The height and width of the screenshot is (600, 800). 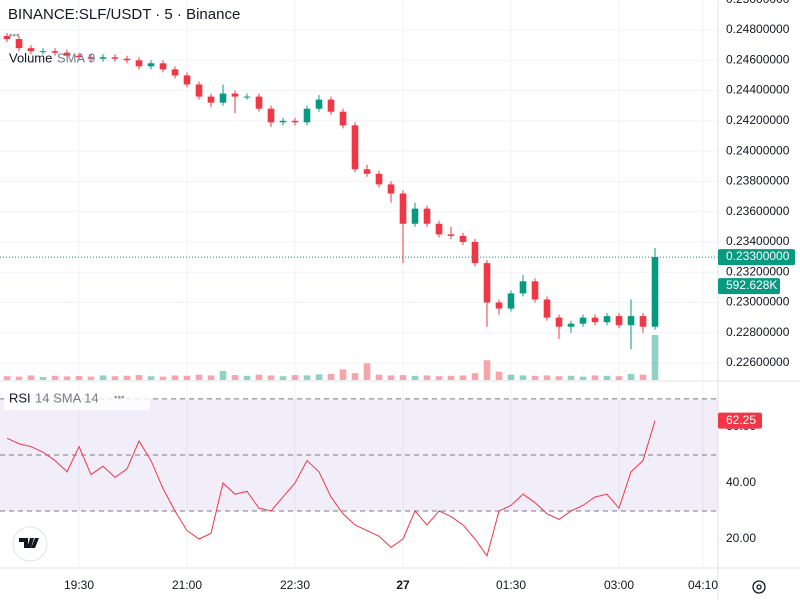 I want to click on x-tick-label: 19:30, so click(x=79, y=585).